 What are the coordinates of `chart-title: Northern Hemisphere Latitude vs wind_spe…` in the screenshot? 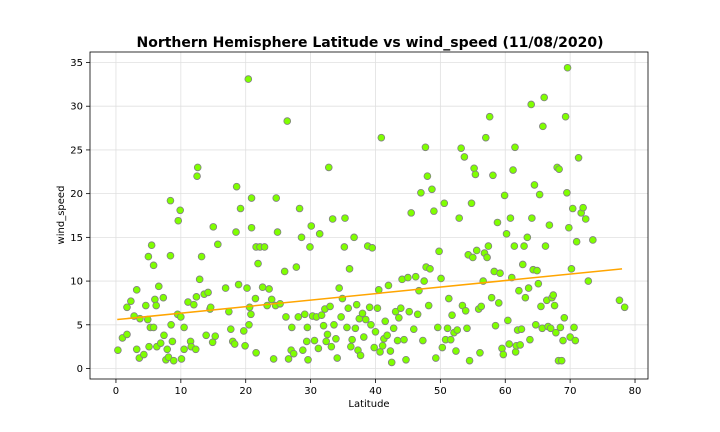 It's located at (370, 43).